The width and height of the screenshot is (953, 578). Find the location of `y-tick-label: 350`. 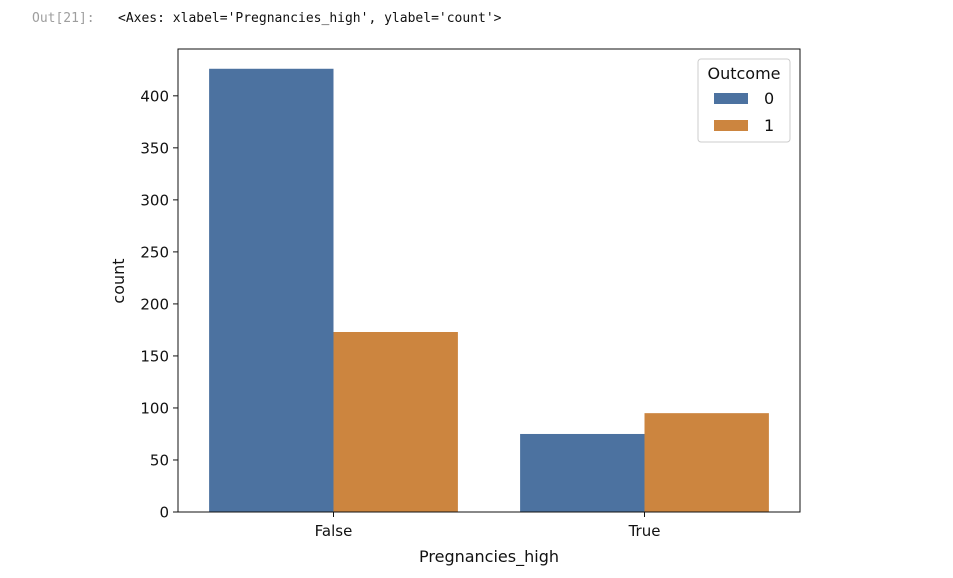

y-tick-label: 350 is located at coordinates (154, 148).